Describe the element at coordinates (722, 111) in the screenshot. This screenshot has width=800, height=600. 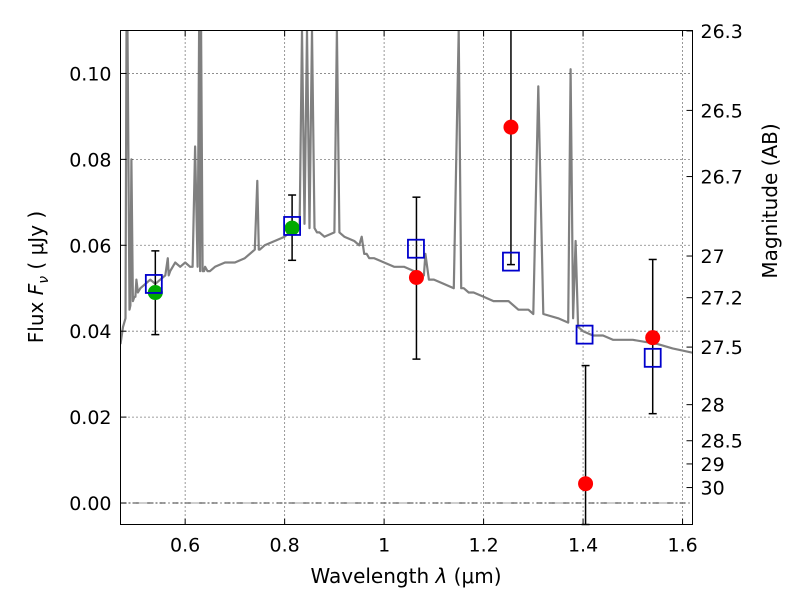
I see `magnitude-tick-label: 26.5` at that location.